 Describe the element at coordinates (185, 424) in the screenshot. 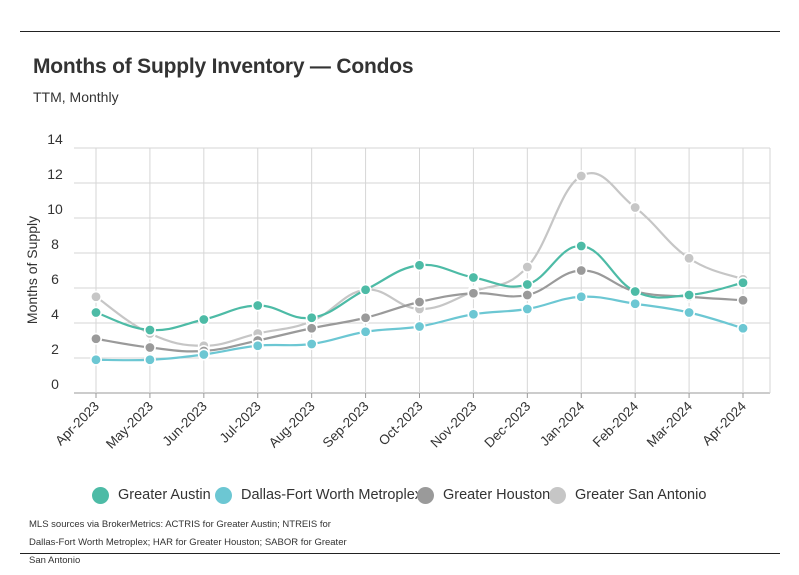

I see `x-tick-label: Jun-2023` at that location.